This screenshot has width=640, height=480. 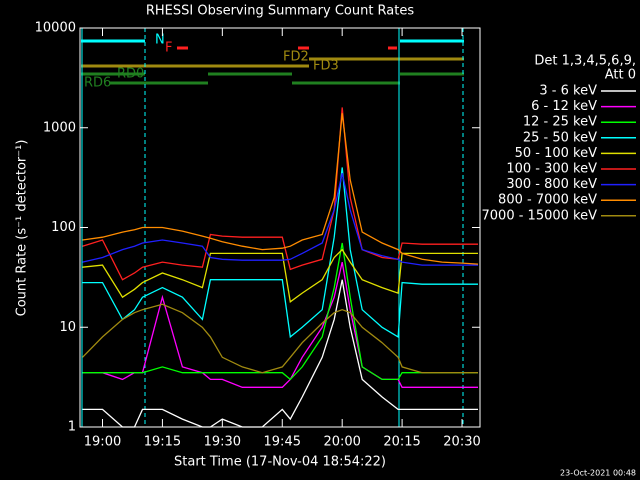 What do you see at coordinates (280, 462) in the screenshot?
I see `x-axis-label: Start Time (17-Nov-04 18:54:22)` at bounding box center [280, 462].